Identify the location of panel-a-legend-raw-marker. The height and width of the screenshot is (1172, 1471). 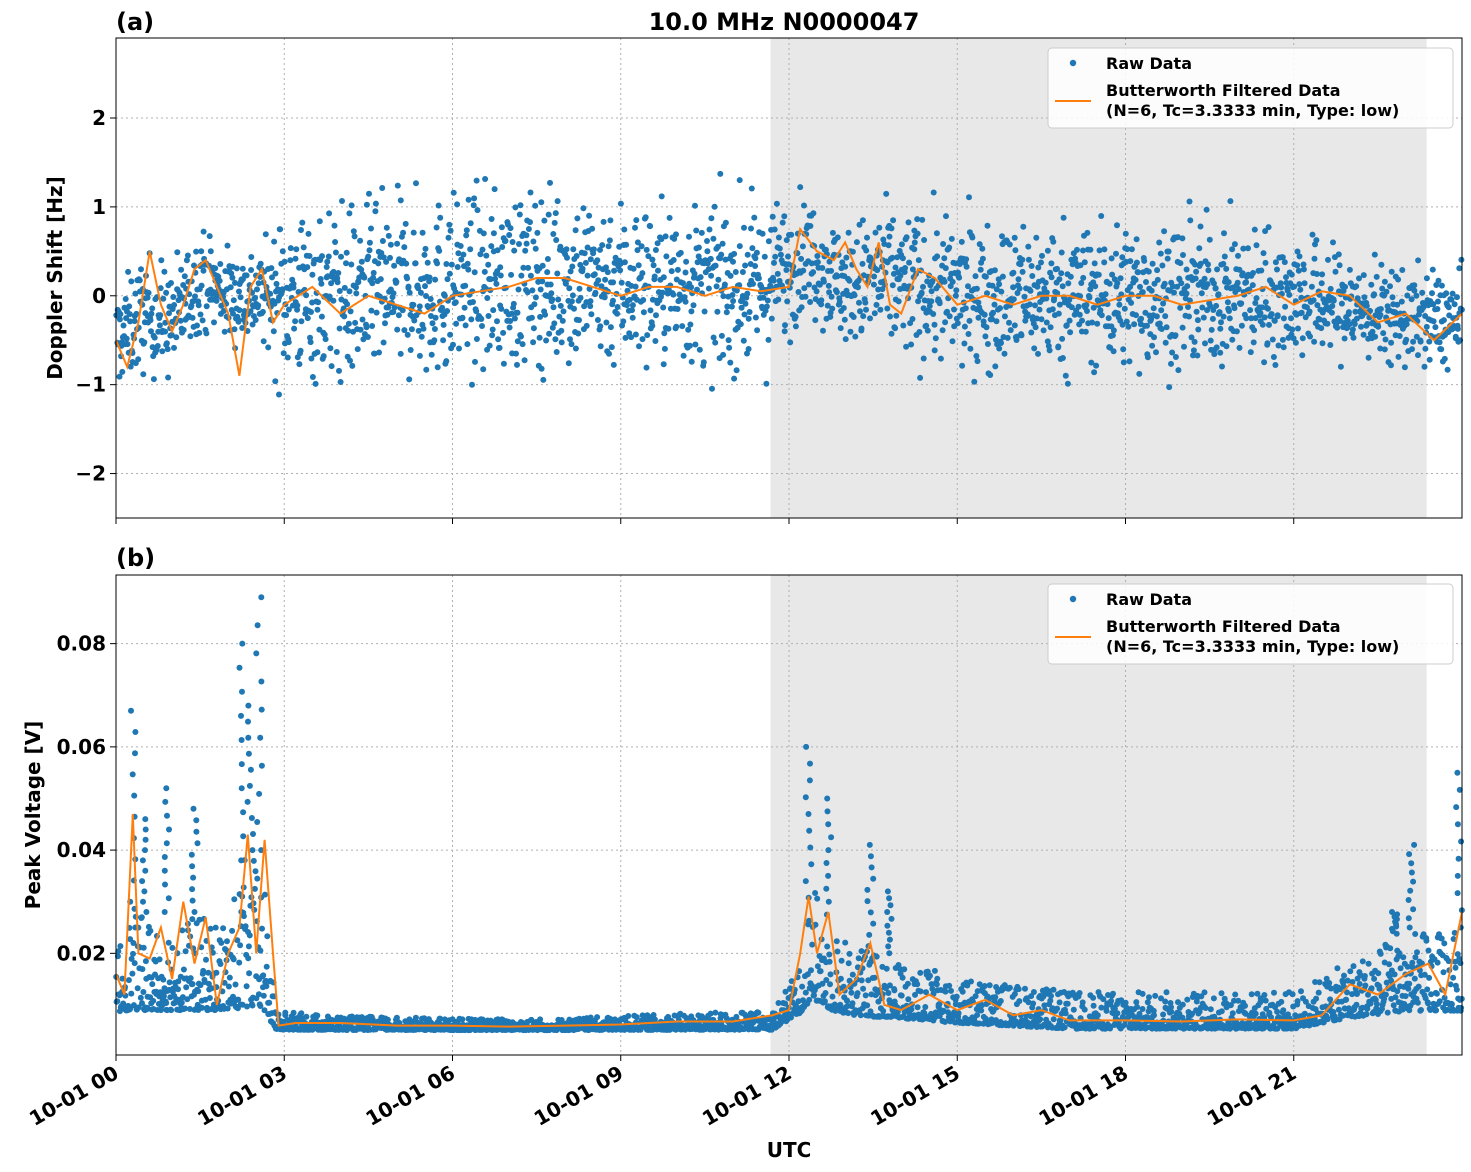
(1073, 63).